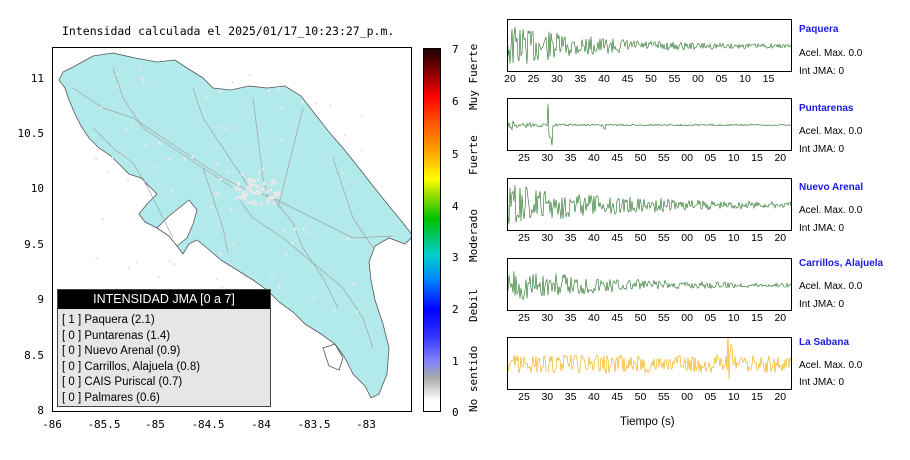  I want to click on map-xtick: -83, so click(366, 424).